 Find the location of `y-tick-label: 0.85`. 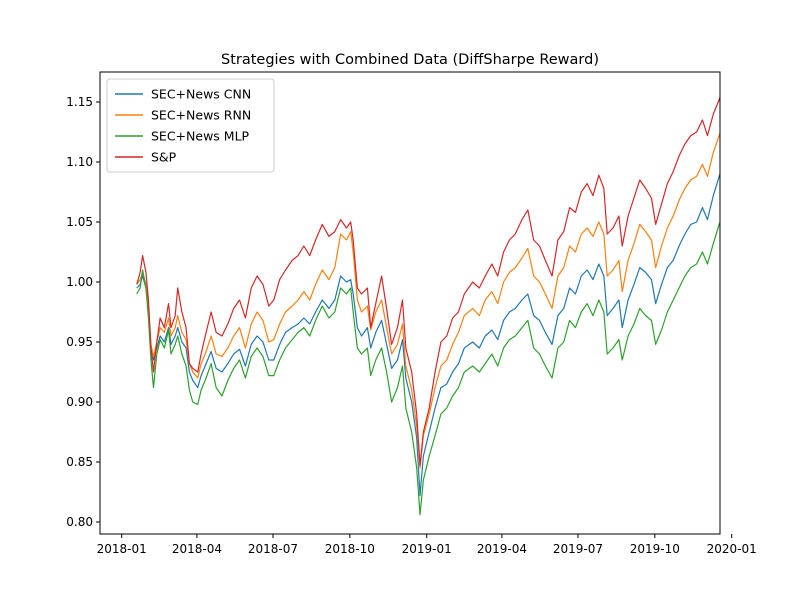

y-tick-label: 0.85 is located at coordinates (79, 462).